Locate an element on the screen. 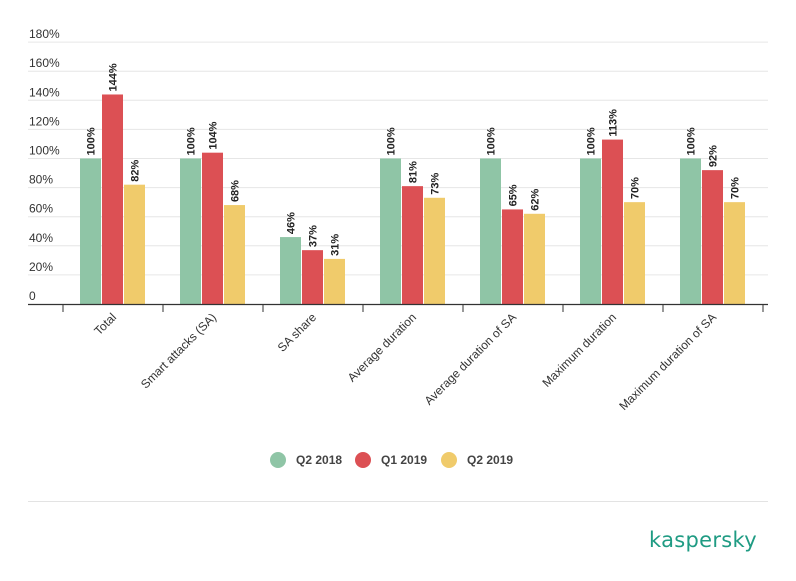  data-label: 113% is located at coordinates (614, 123).